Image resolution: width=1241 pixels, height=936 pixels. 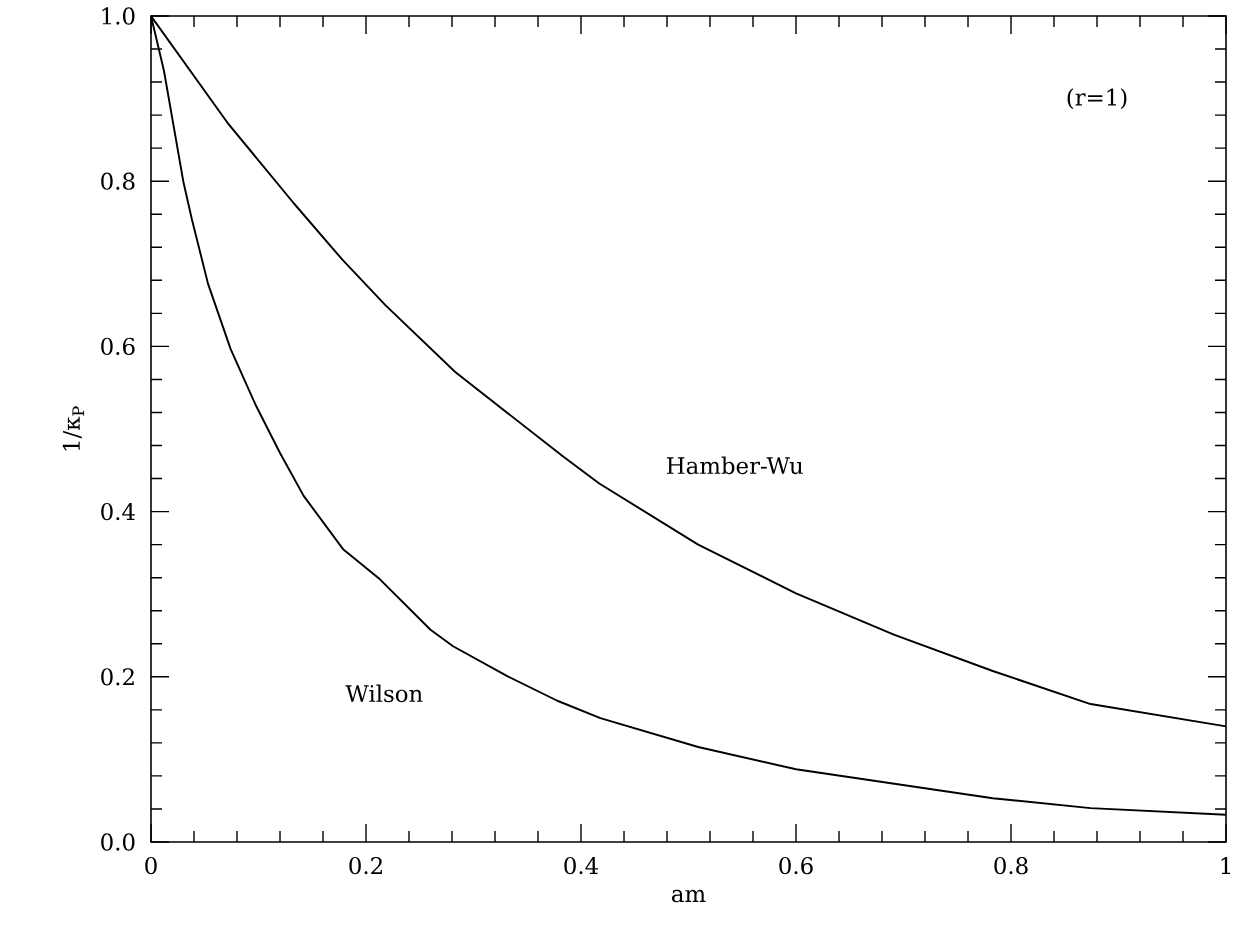 What do you see at coordinates (1011, 866) in the screenshot?
I see `x-tick-label: 0.8` at bounding box center [1011, 866].